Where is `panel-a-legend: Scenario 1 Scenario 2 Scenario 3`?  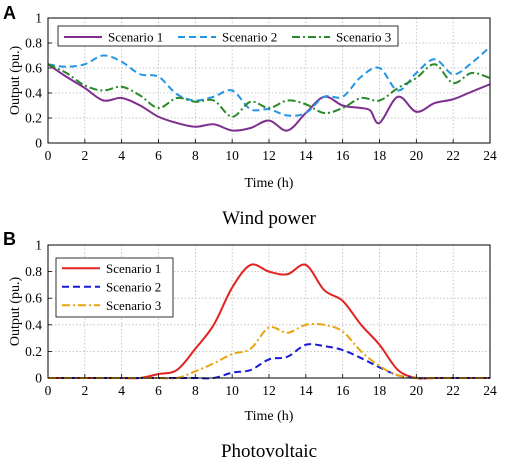
panel-a-legend: Scenario 1 Scenario 2 Scenario 3 is located at coordinates (228, 36).